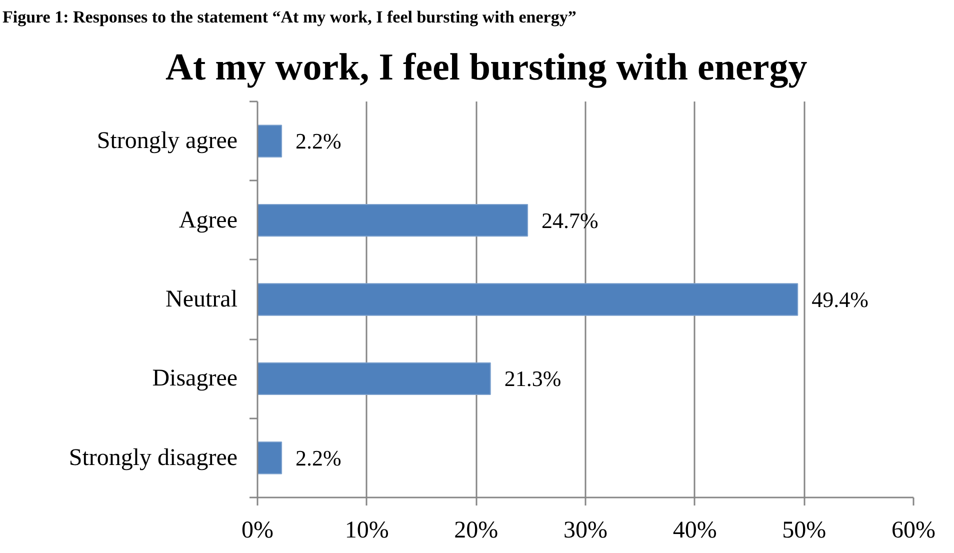  What do you see at coordinates (914, 531) in the screenshot?
I see `x-tick-label: 60%` at bounding box center [914, 531].